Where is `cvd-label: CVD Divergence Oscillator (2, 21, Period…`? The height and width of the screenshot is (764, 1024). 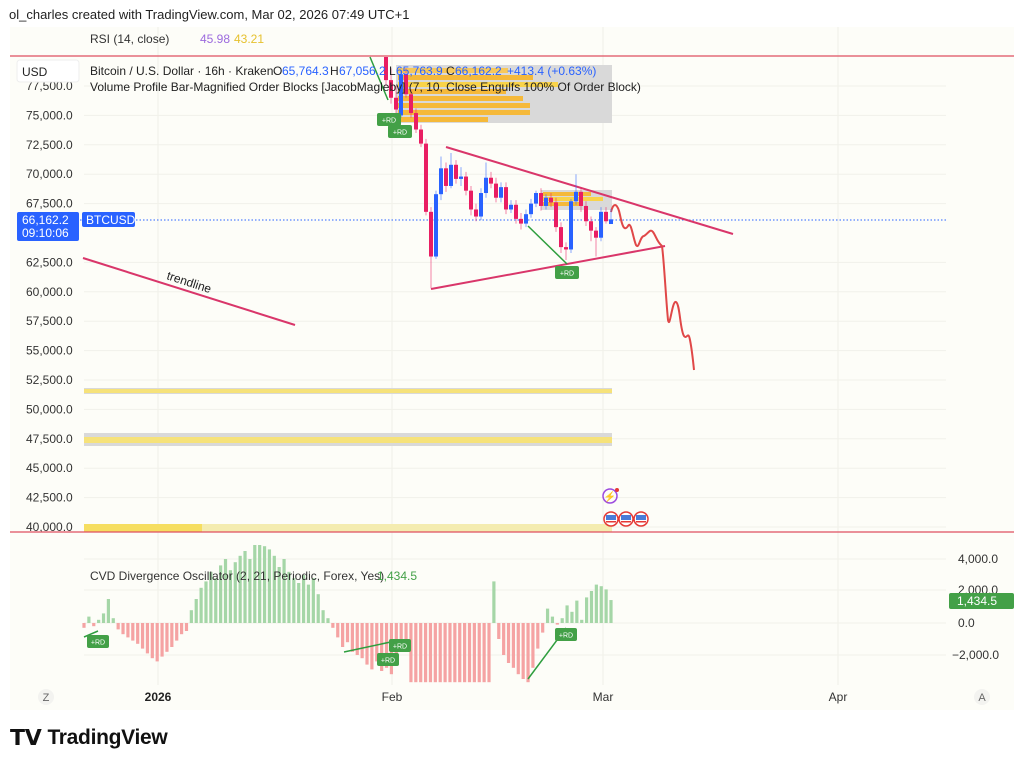
cvd-label: CVD Divergence Oscillator (2, 21, Period… is located at coordinates (237, 576).